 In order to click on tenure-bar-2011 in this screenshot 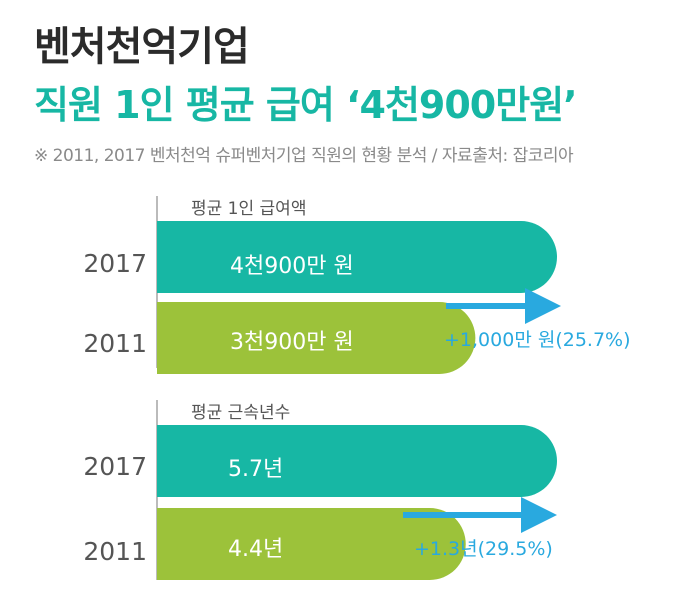, I will do `click(311, 544)`.